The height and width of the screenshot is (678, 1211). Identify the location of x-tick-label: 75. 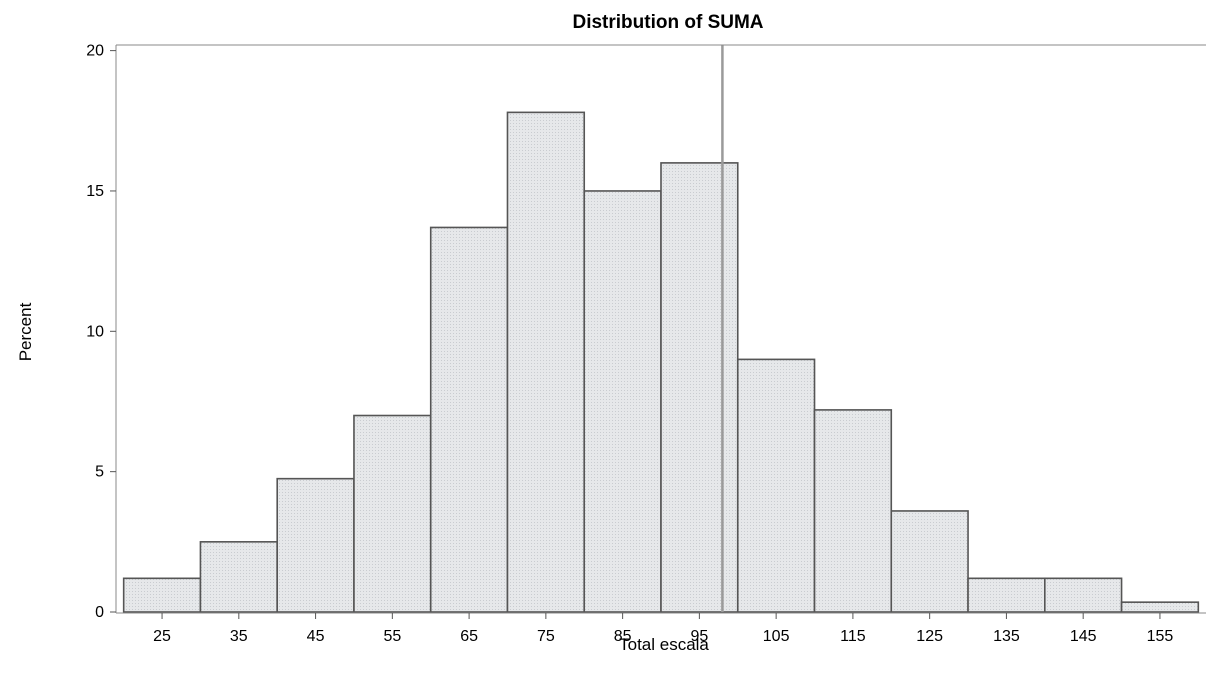
(546, 636).